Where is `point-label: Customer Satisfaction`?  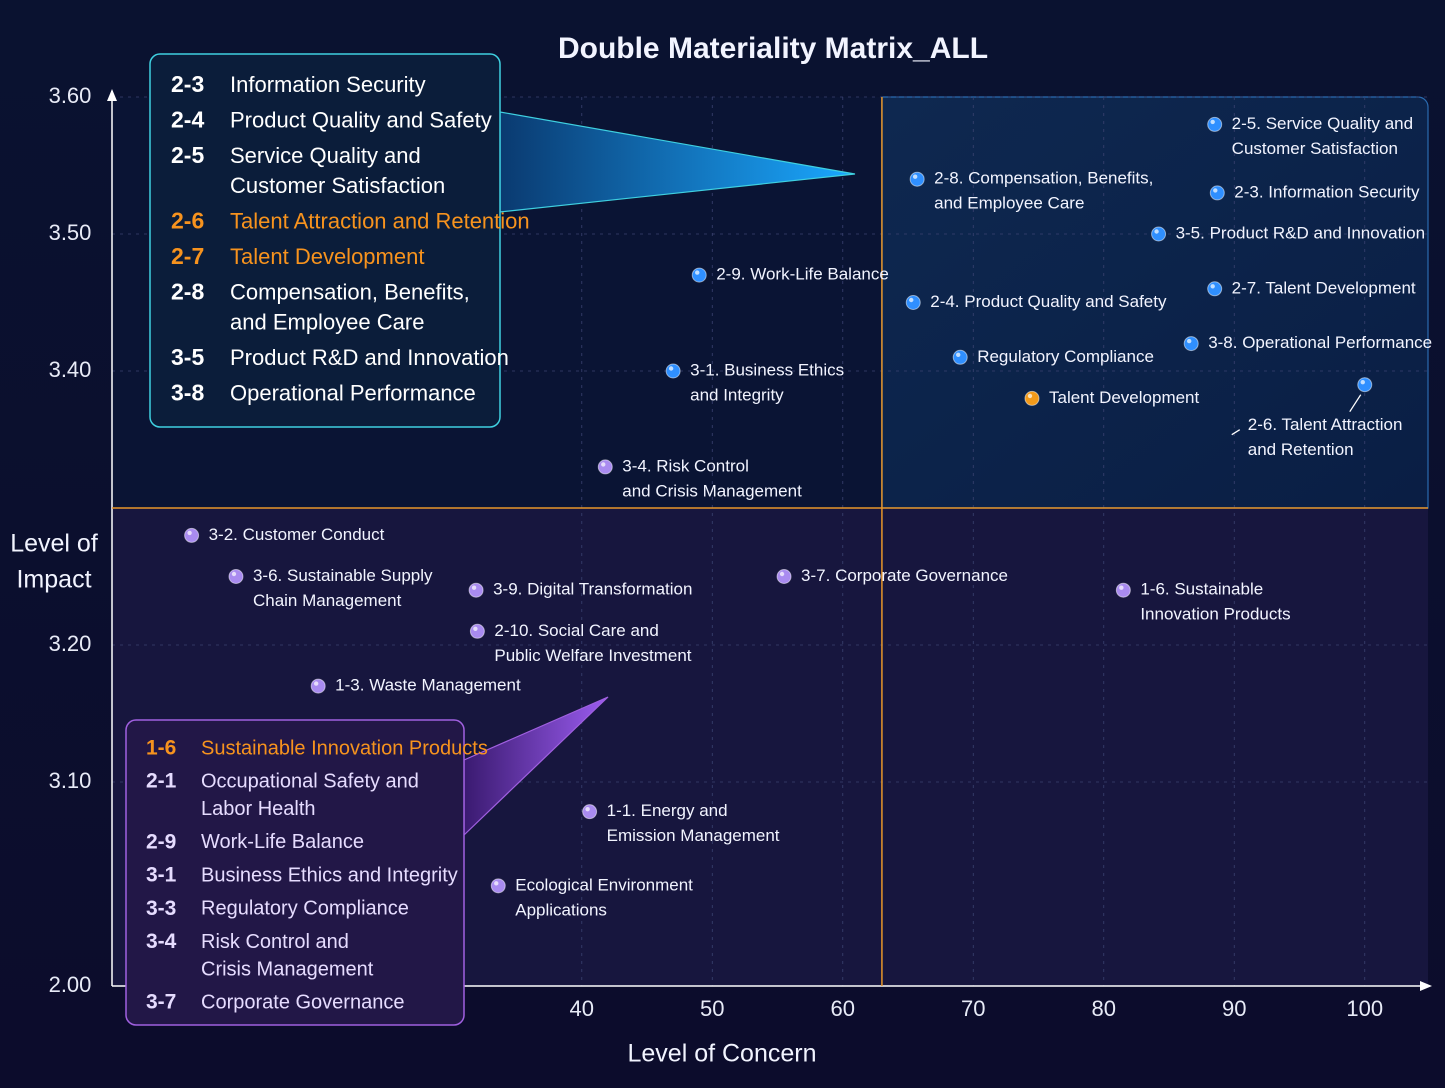
point-label: Customer Satisfaction is located at coordinates (1315, 148).